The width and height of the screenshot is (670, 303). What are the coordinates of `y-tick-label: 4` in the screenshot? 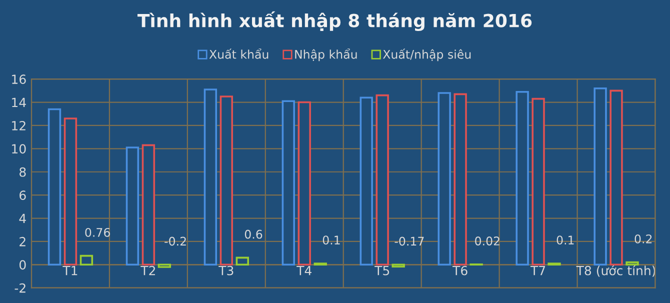 It's located at (22, 219).